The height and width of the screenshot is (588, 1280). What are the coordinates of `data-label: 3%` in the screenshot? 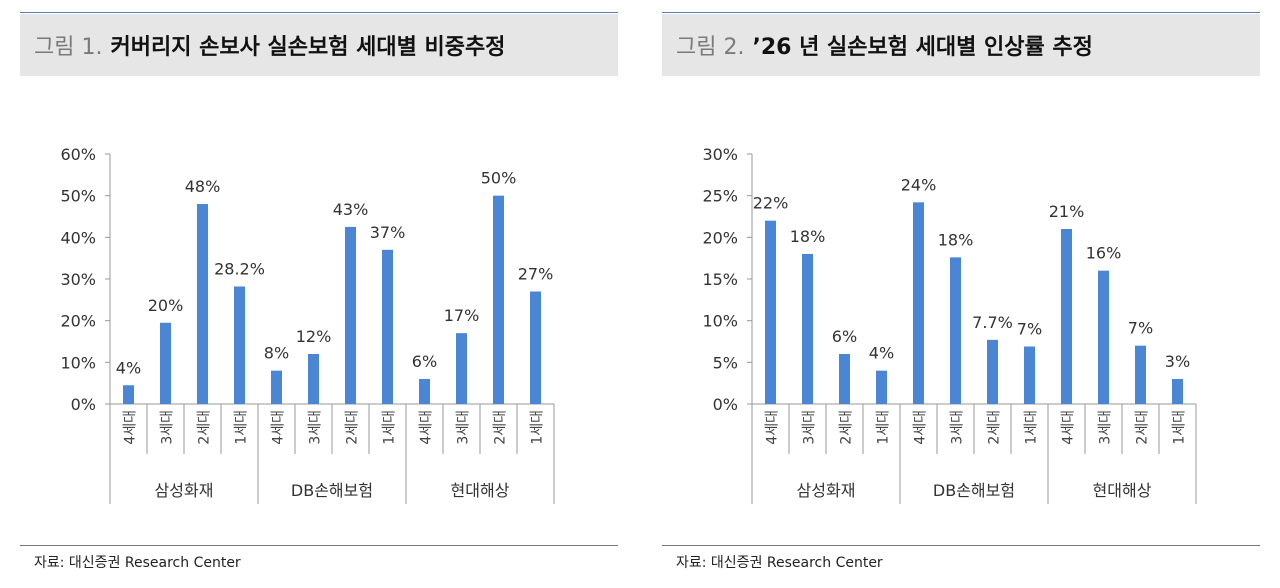 It's located at (1177, 361).